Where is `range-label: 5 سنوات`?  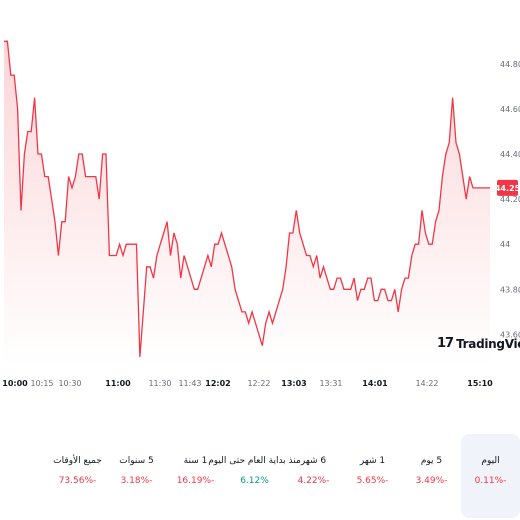 range-label: 5 سنوات is located at coordinates (136, 461).